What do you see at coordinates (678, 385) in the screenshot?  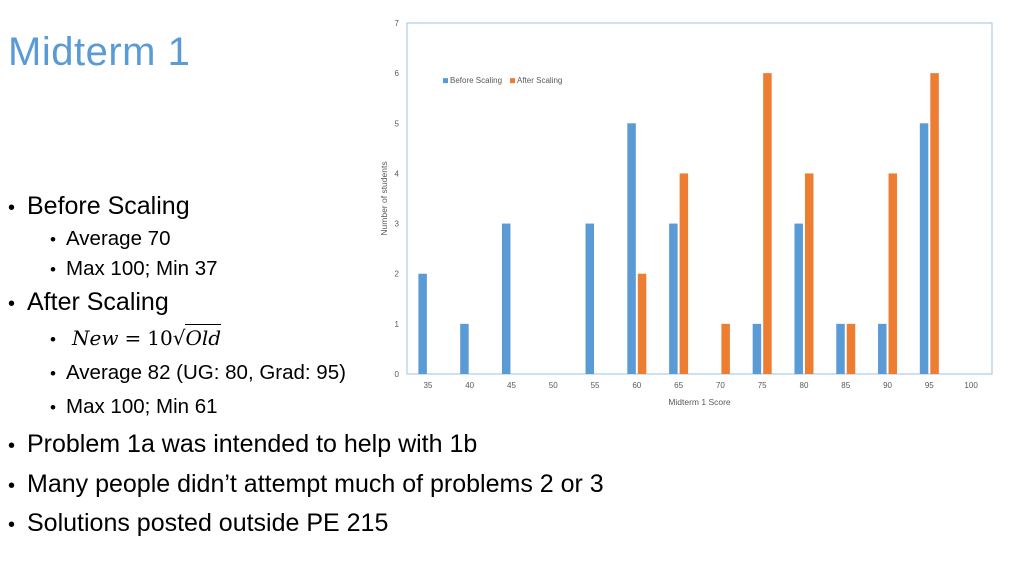 I see `x-tick-label: 65` at bounding box center [678, 385].